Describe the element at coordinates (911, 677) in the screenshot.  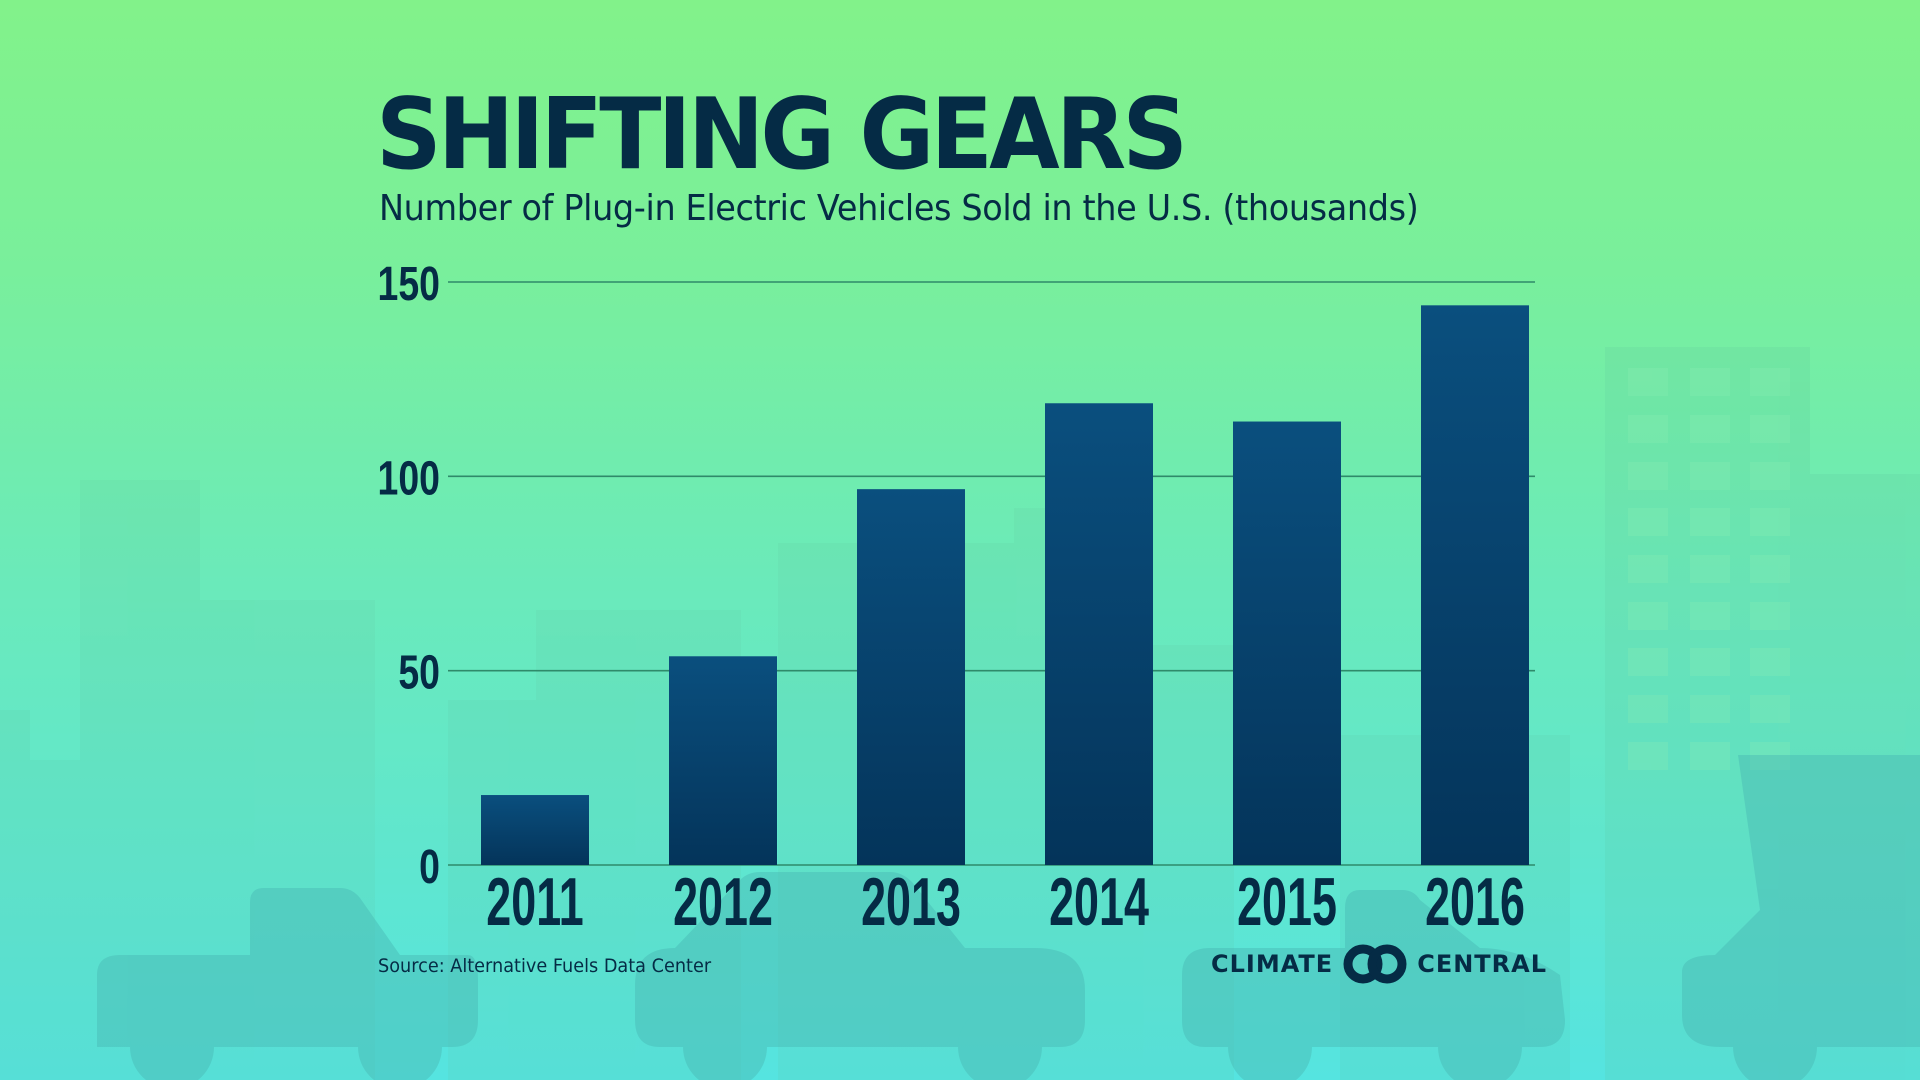
I see `bar-2013` at that location.